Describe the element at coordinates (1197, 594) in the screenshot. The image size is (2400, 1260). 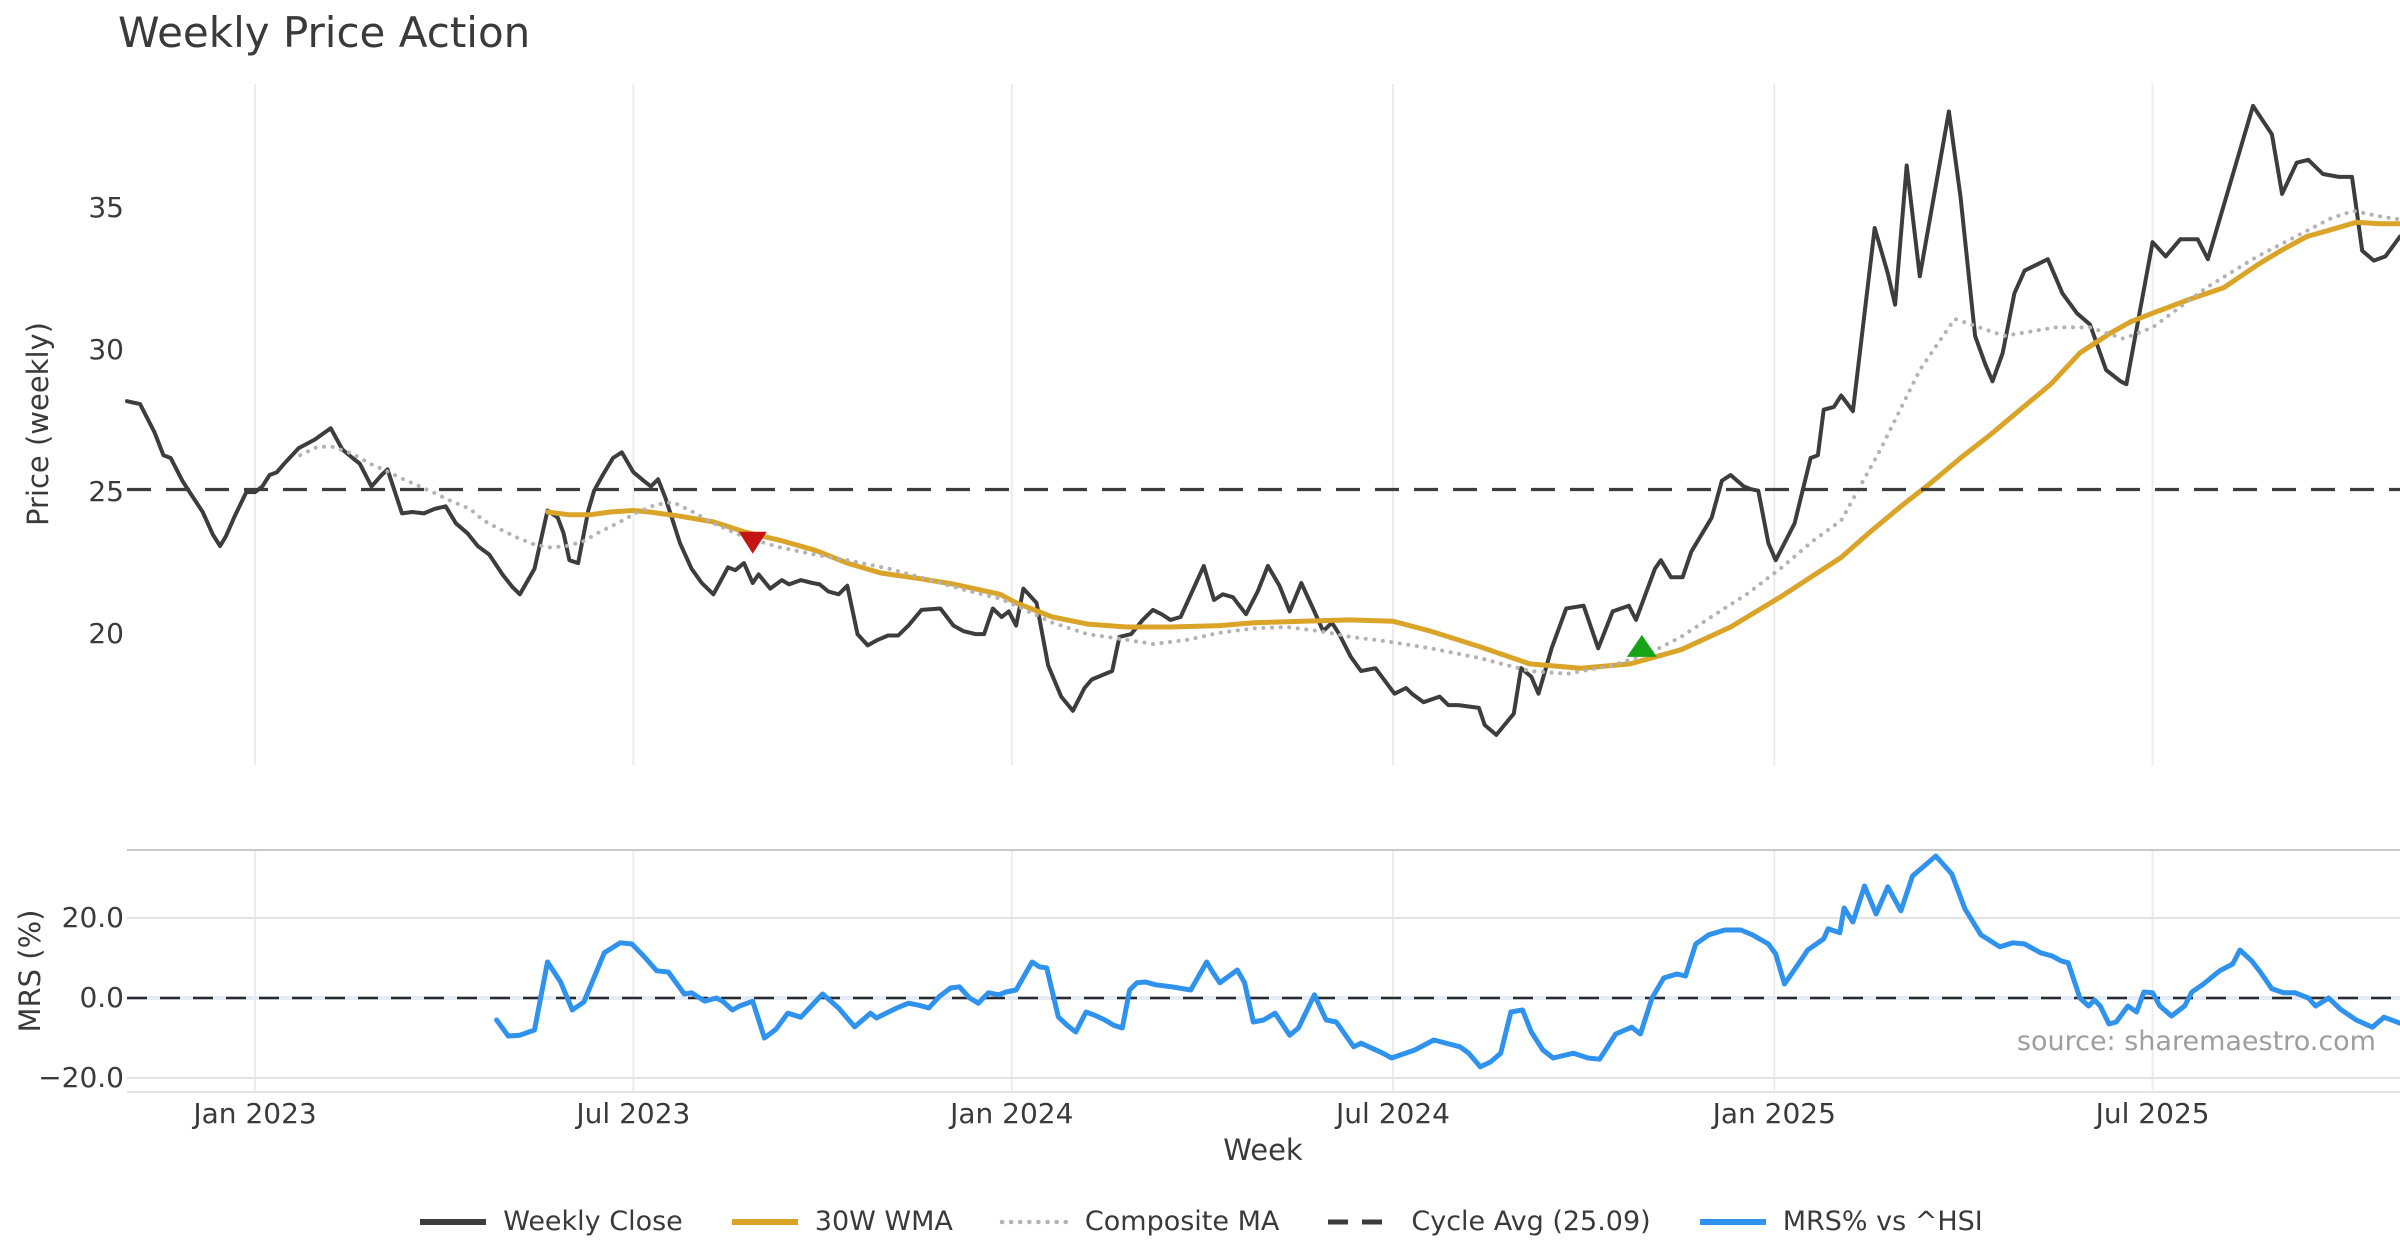
I see `signal-markers-layer` at that location.